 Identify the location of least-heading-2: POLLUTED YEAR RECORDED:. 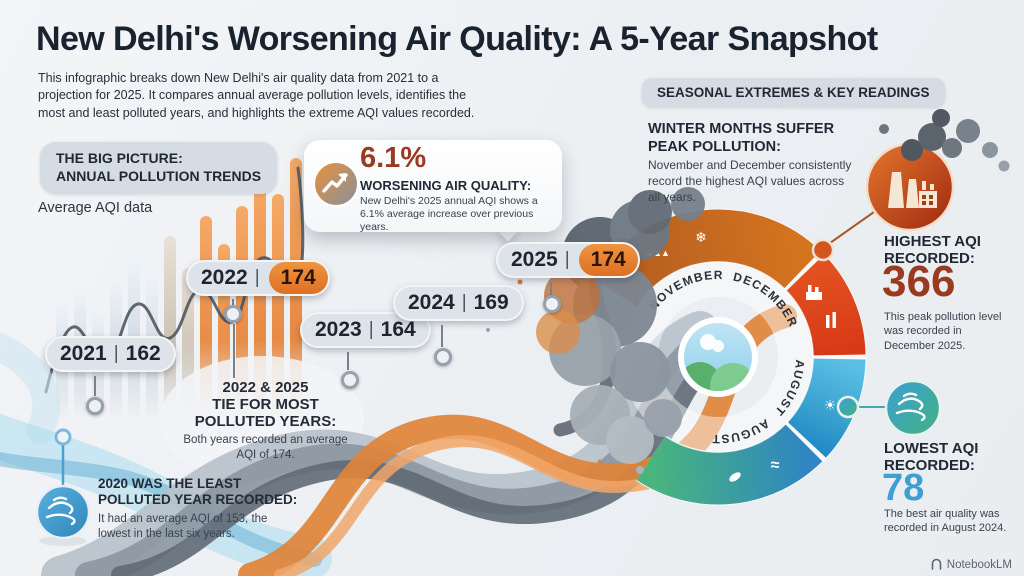
(198, 500).